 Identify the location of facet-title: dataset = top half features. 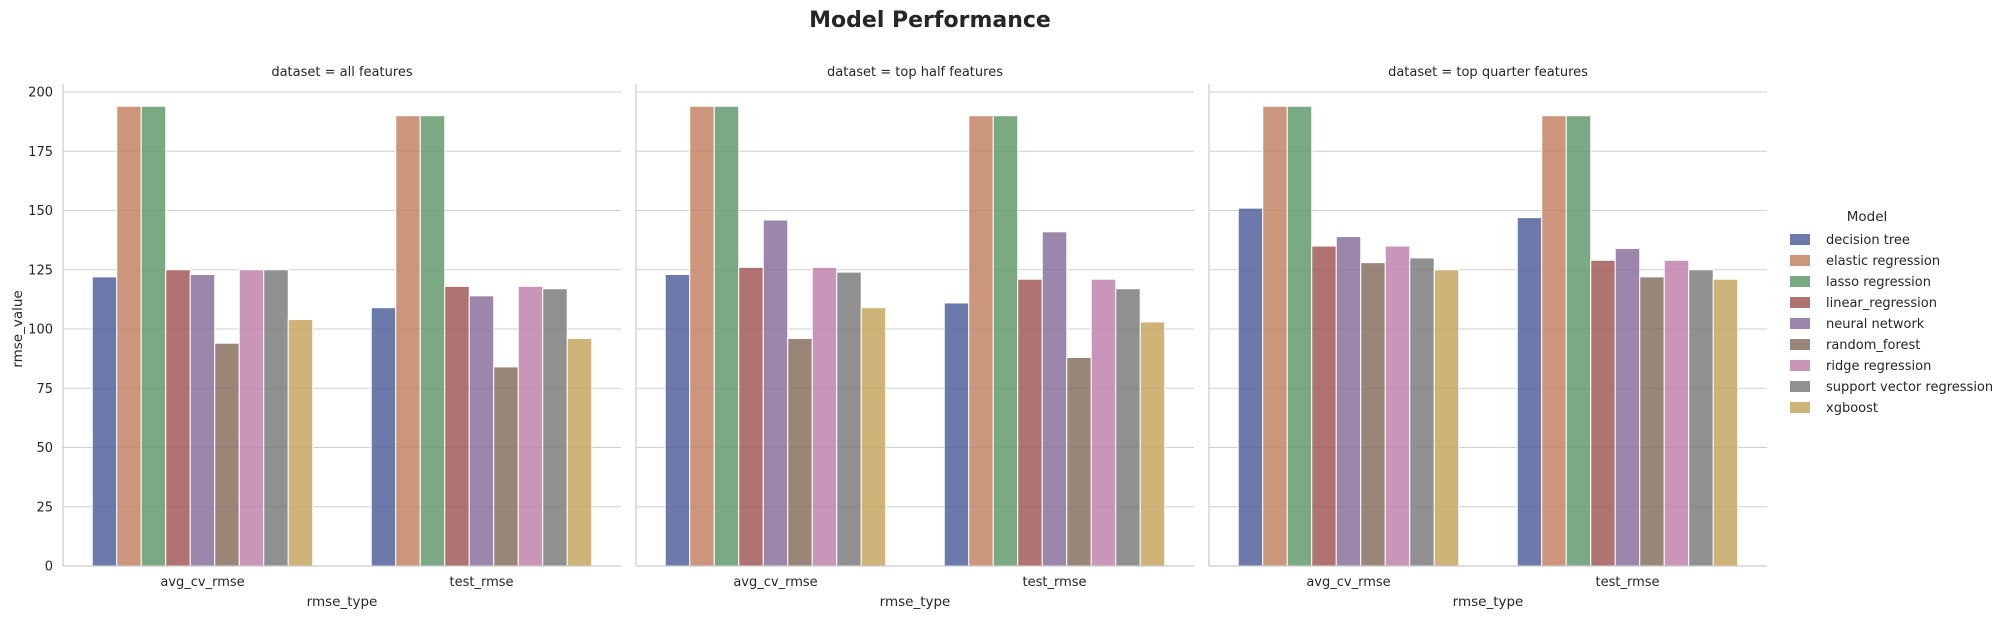
(915, 72).